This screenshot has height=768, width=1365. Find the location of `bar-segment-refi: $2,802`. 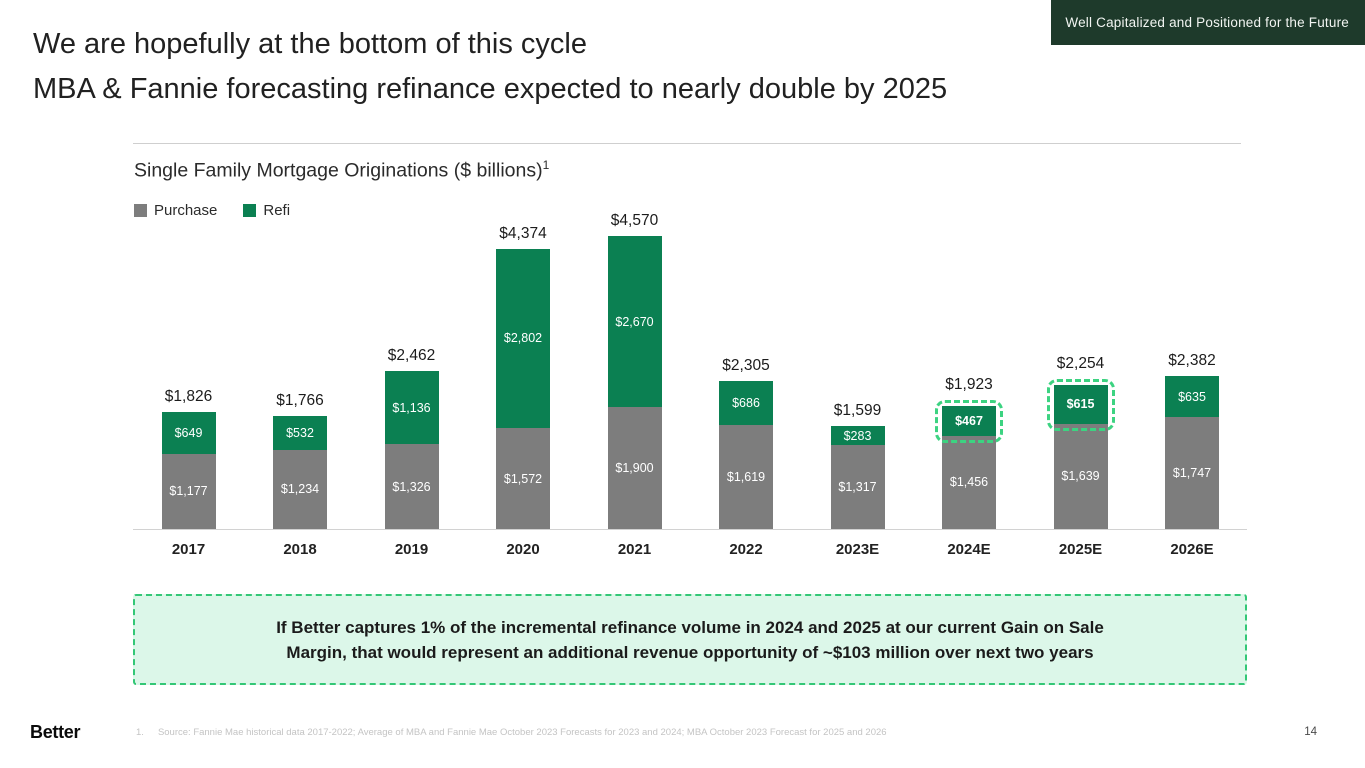

bar-segment-refi: $2,802 is located at coordinates (523, 338).